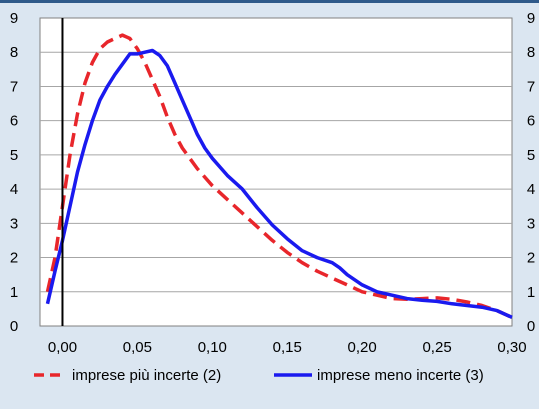 The image size is (539, 409). I want to click on y-left-tick-label: 5, so click(14, 155).